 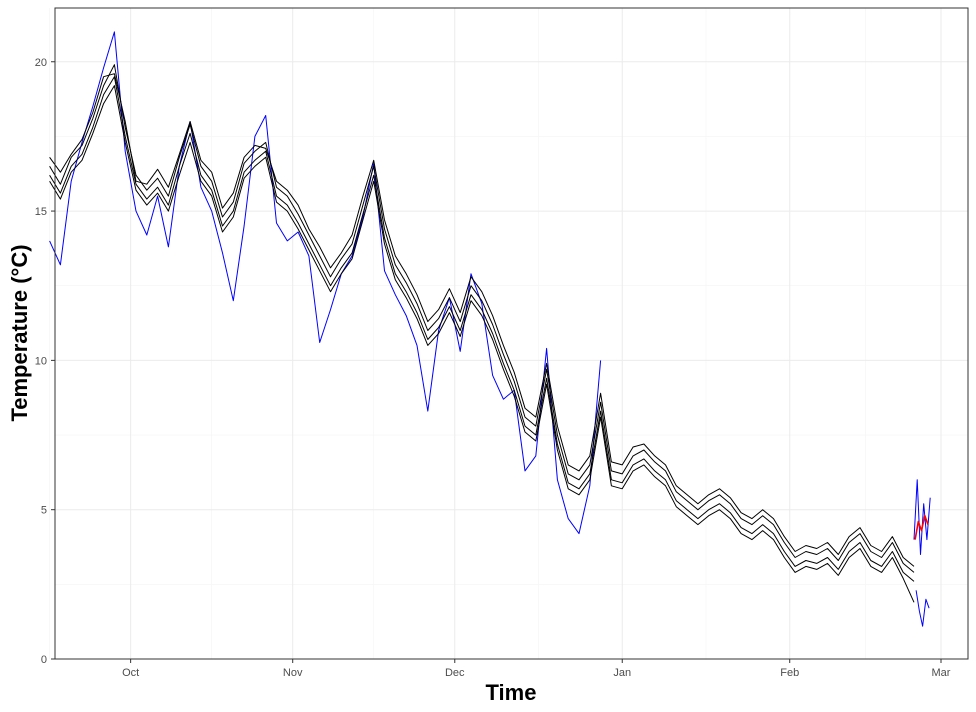 What do you see at coordinates (41, 361) in the screenshot?
I see `y-tick-label: 10` at bounding box center [41, 361].